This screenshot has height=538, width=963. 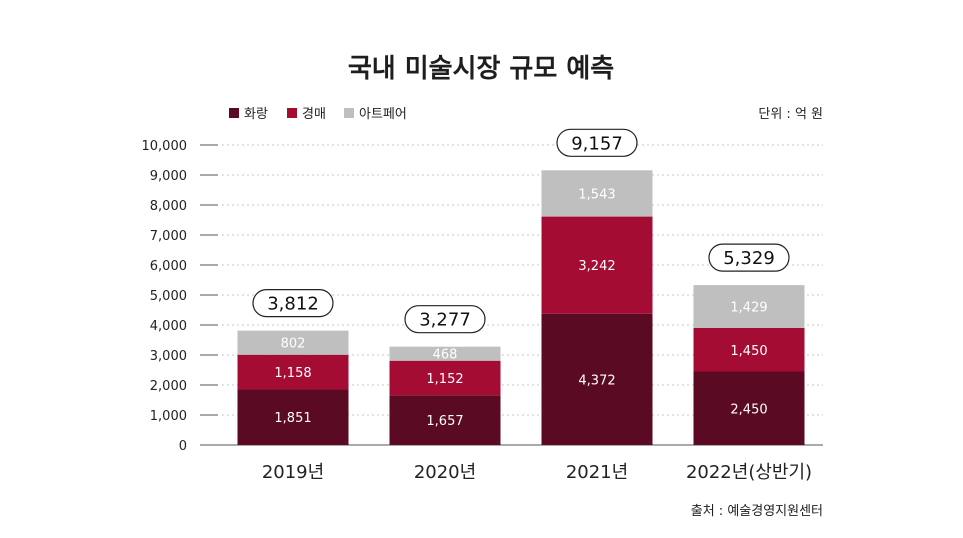 What do you see at coordinates (183, 446) in the screenshot?
I see `ytick-label: 0` at bounding box center [183, 446].